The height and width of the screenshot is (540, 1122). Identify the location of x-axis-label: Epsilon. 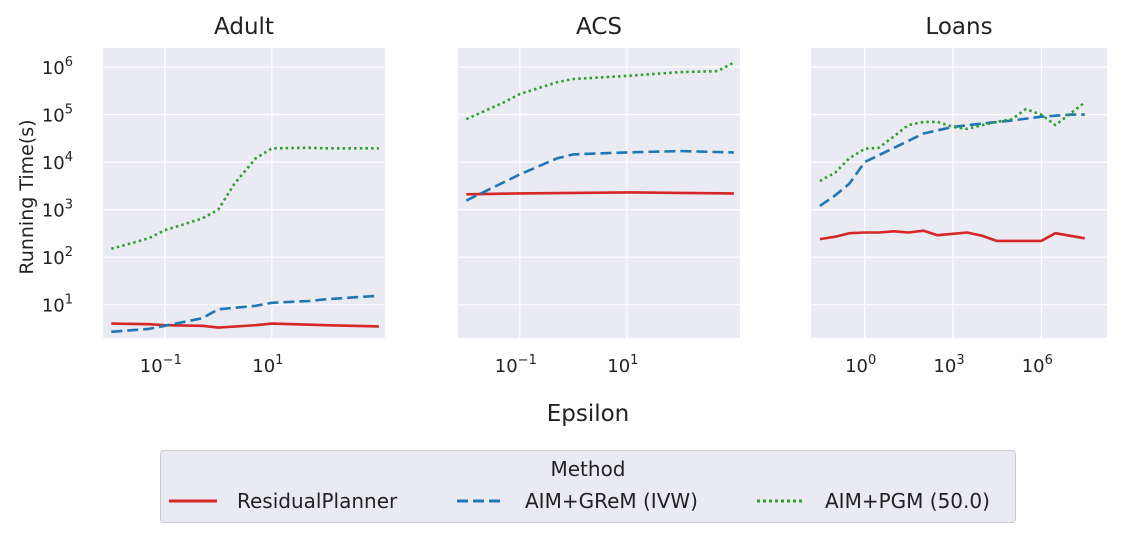
(588, 414).